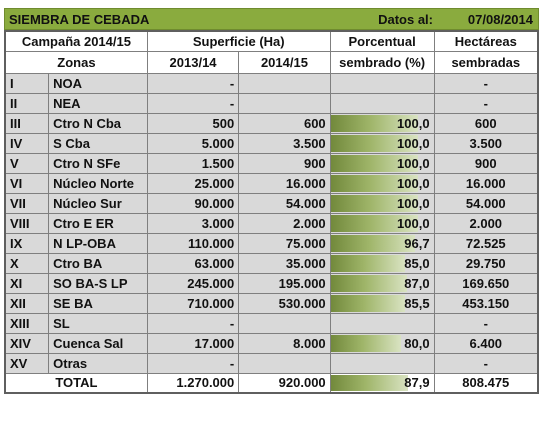 The image size is (545, 425). I want to click on zones-header: Zonas, so click(76, 62).